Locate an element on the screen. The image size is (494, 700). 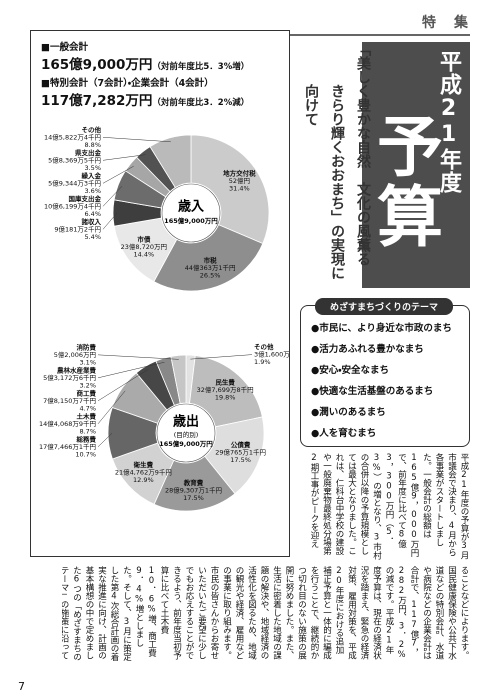
label-value-labels: 3.2% is located at coordinates (87, 385).